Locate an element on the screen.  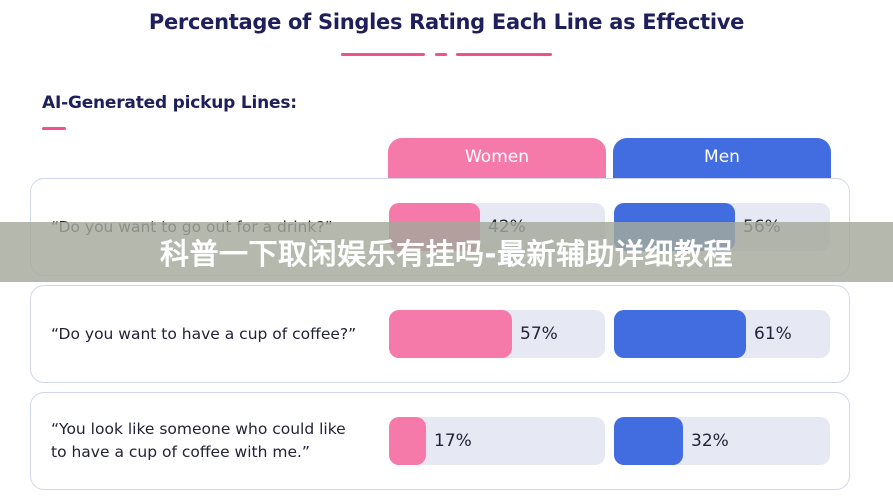
data-label-women-1: 57% is located at coordinates (539, 334).